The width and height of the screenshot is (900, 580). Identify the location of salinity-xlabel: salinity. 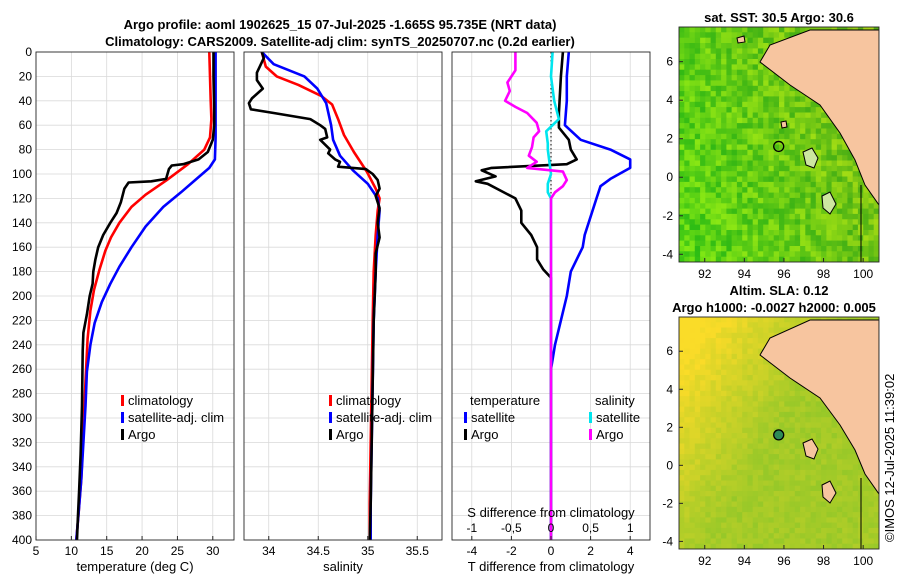
(343, 566).